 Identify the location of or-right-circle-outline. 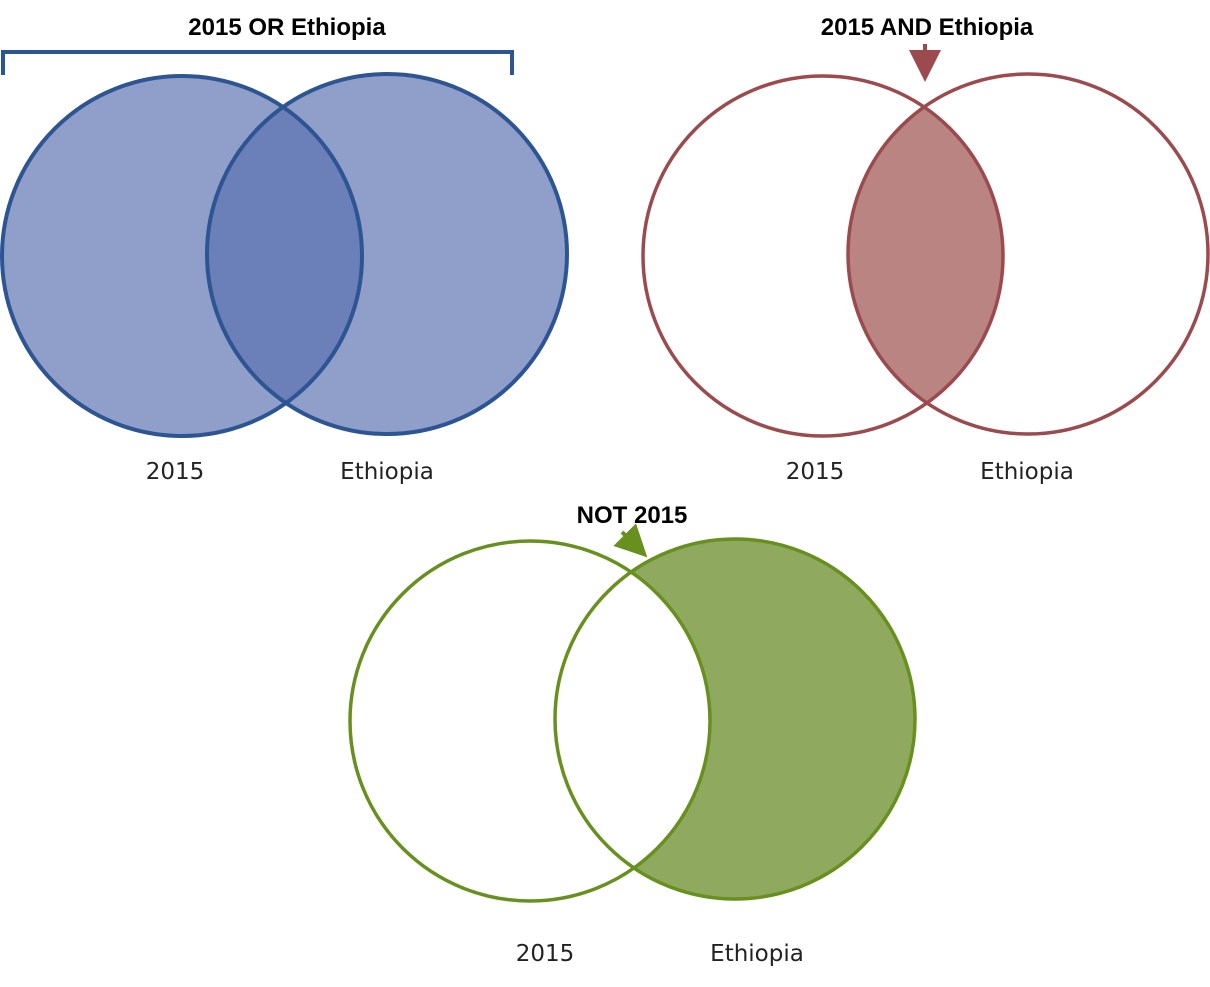
(387, 254).